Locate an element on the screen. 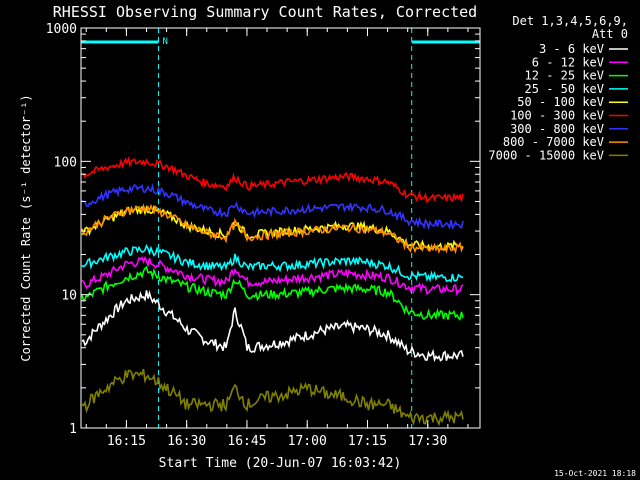  y-tick-label-1: 10 is located at coordinates (69, 296).